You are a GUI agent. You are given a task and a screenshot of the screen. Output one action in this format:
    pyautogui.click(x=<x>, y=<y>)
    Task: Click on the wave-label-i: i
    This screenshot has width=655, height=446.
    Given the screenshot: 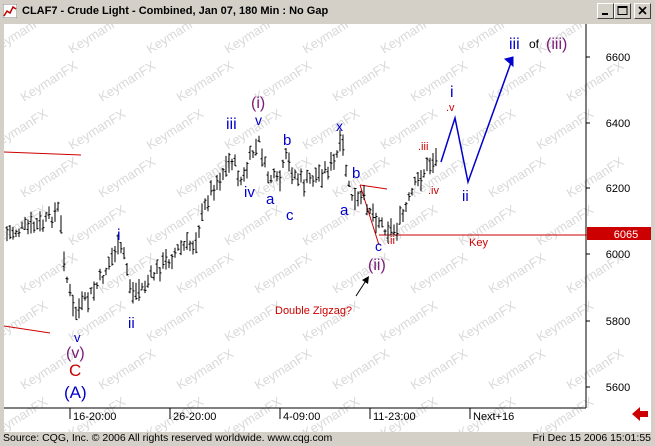 What is the action you would take?
    pyautogui.click(x=119, y=235)
    